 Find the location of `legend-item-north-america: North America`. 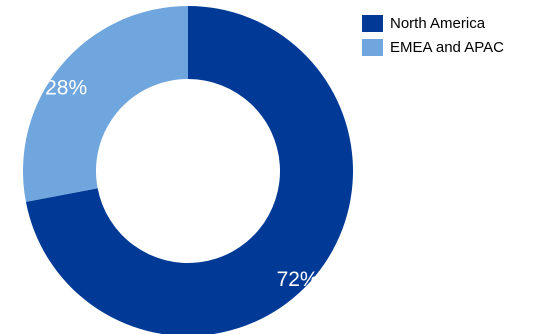

legend-item-north-america: North America is located at coordinates (433, 23).